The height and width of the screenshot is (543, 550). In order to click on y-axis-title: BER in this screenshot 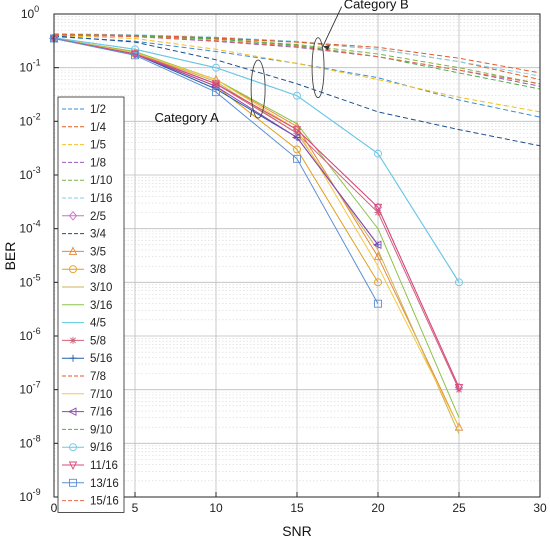, I will do `click(10, 256)`.